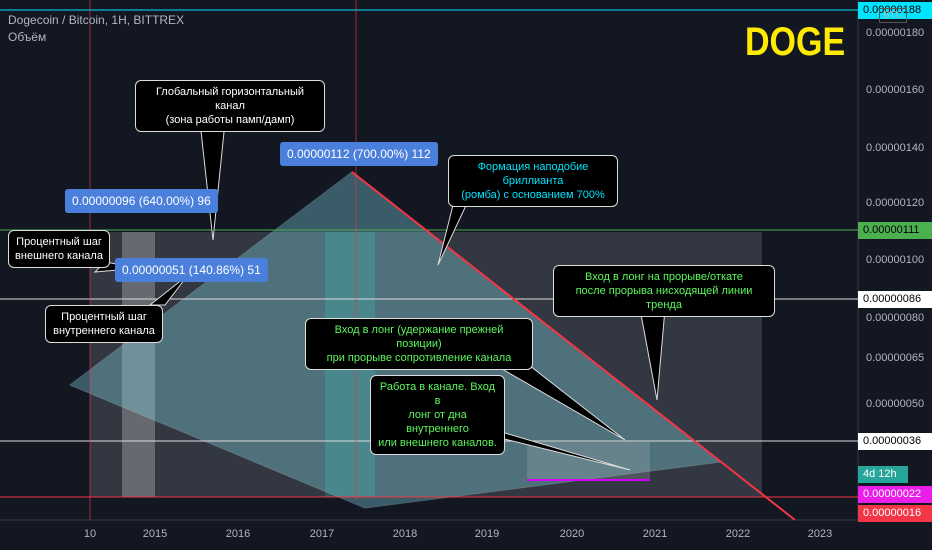  I want to click on time-label: 2020, so click(572, 534).